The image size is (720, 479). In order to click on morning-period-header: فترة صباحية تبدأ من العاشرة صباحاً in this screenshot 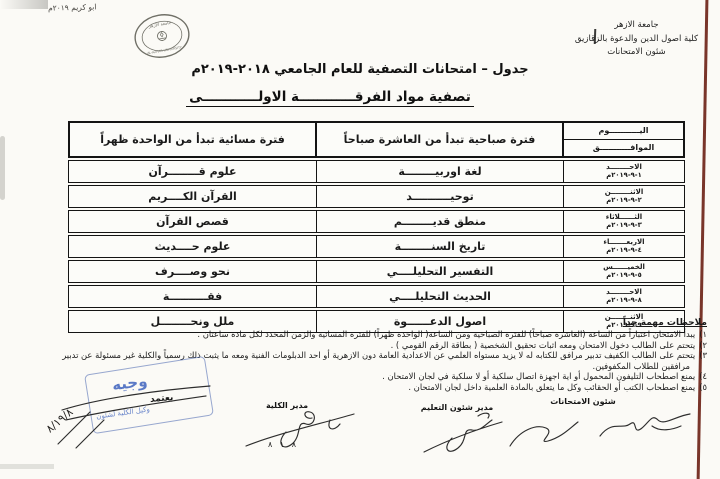, I will do `click(438, 139)`.